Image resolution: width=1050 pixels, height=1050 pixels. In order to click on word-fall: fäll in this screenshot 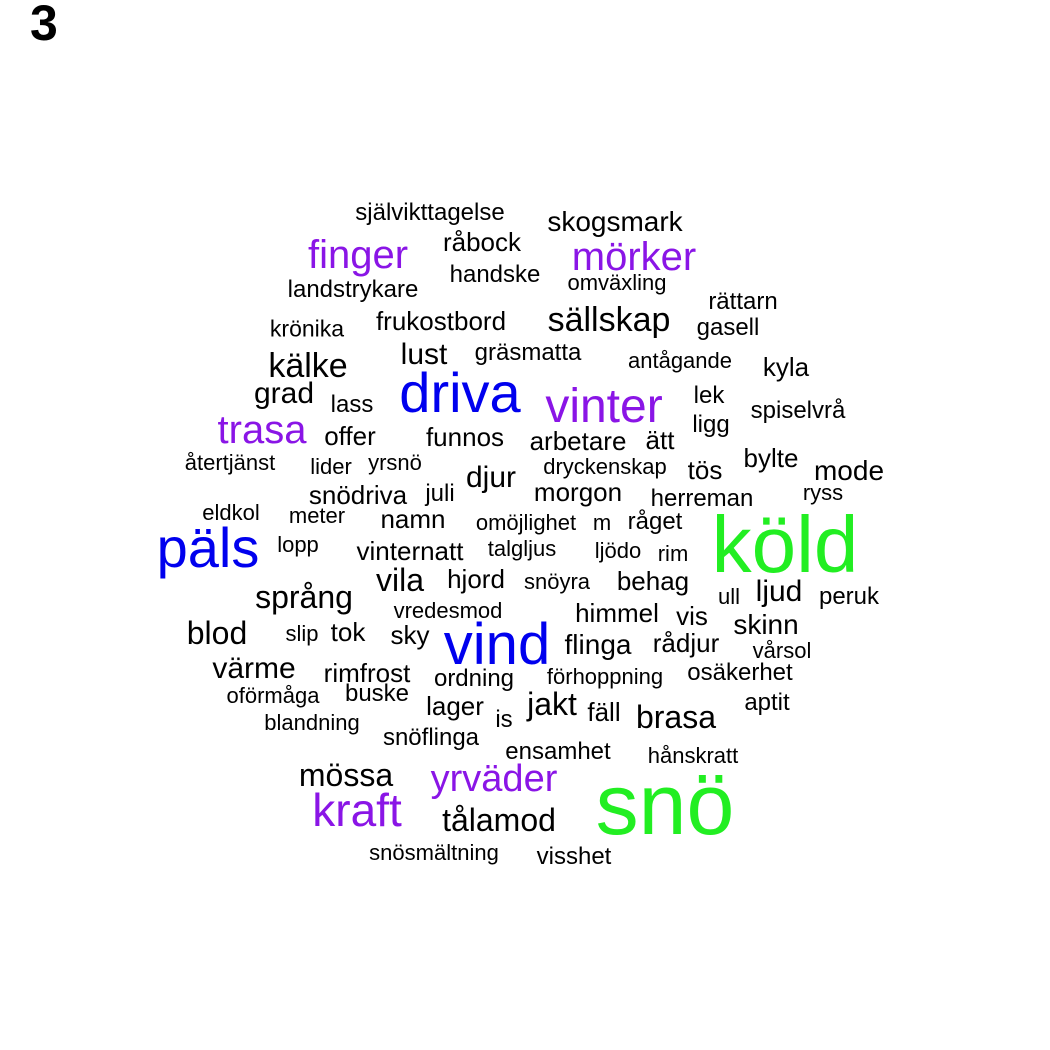, I will do `click(604, 712)`.